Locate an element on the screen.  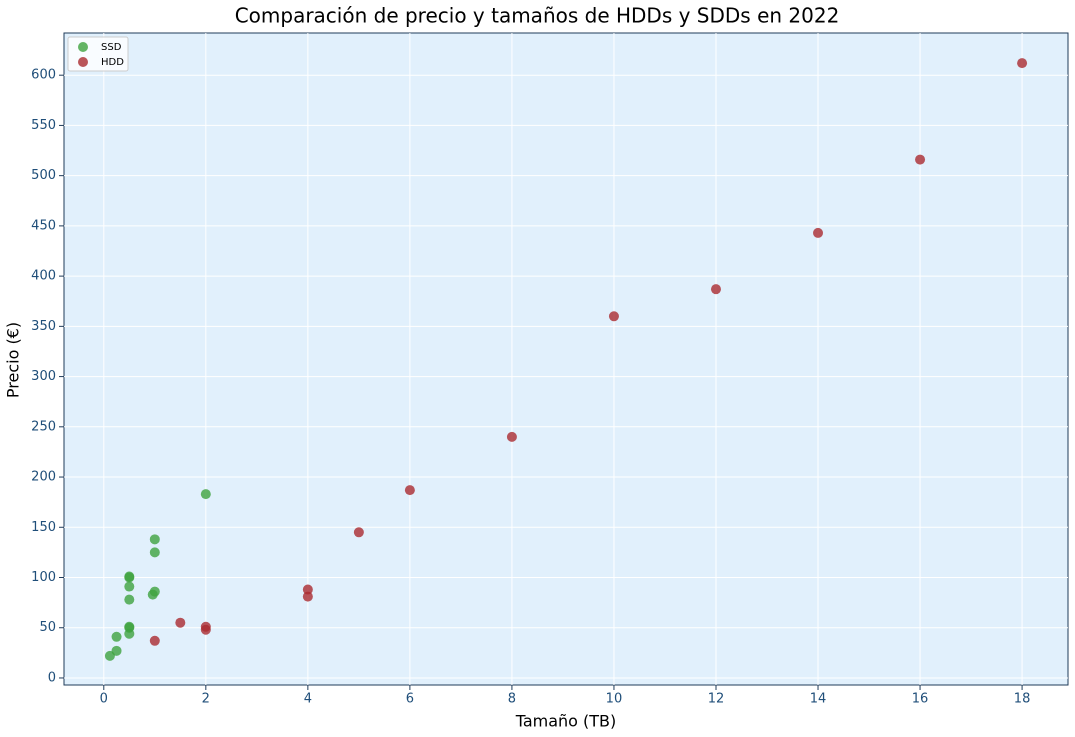
x-tick-label: 16 is located at coordinates (920, 699).